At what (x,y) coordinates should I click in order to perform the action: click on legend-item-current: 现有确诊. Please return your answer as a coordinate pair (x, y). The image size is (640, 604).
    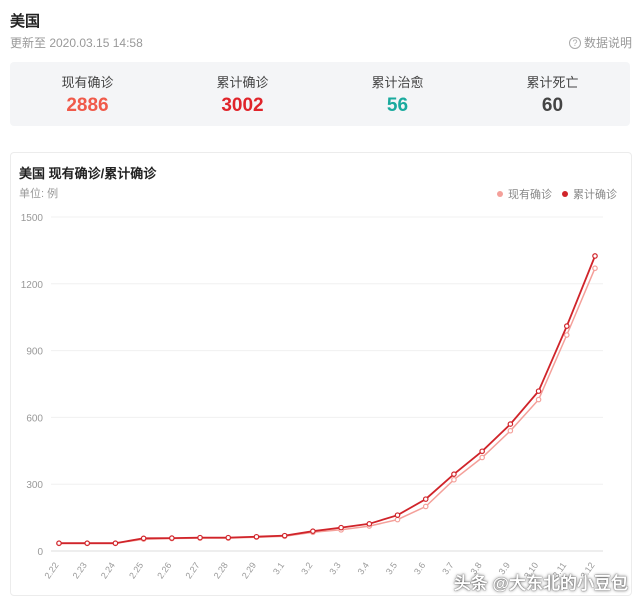
    Looking at the image, I should click on (524, 194).